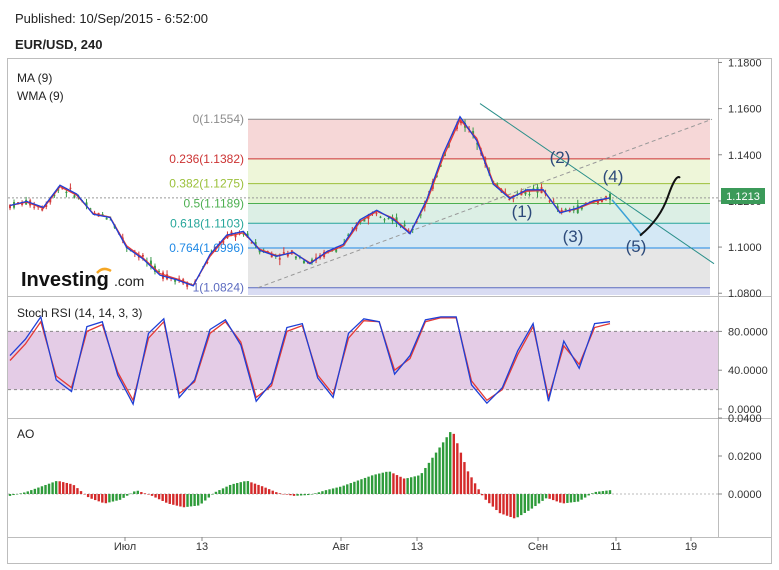 The height and width of the screenshot is (570, 779). I want to click on published-timestamp: Published: 10/Sep/2015 - 6:52:00, so click(111, 18).